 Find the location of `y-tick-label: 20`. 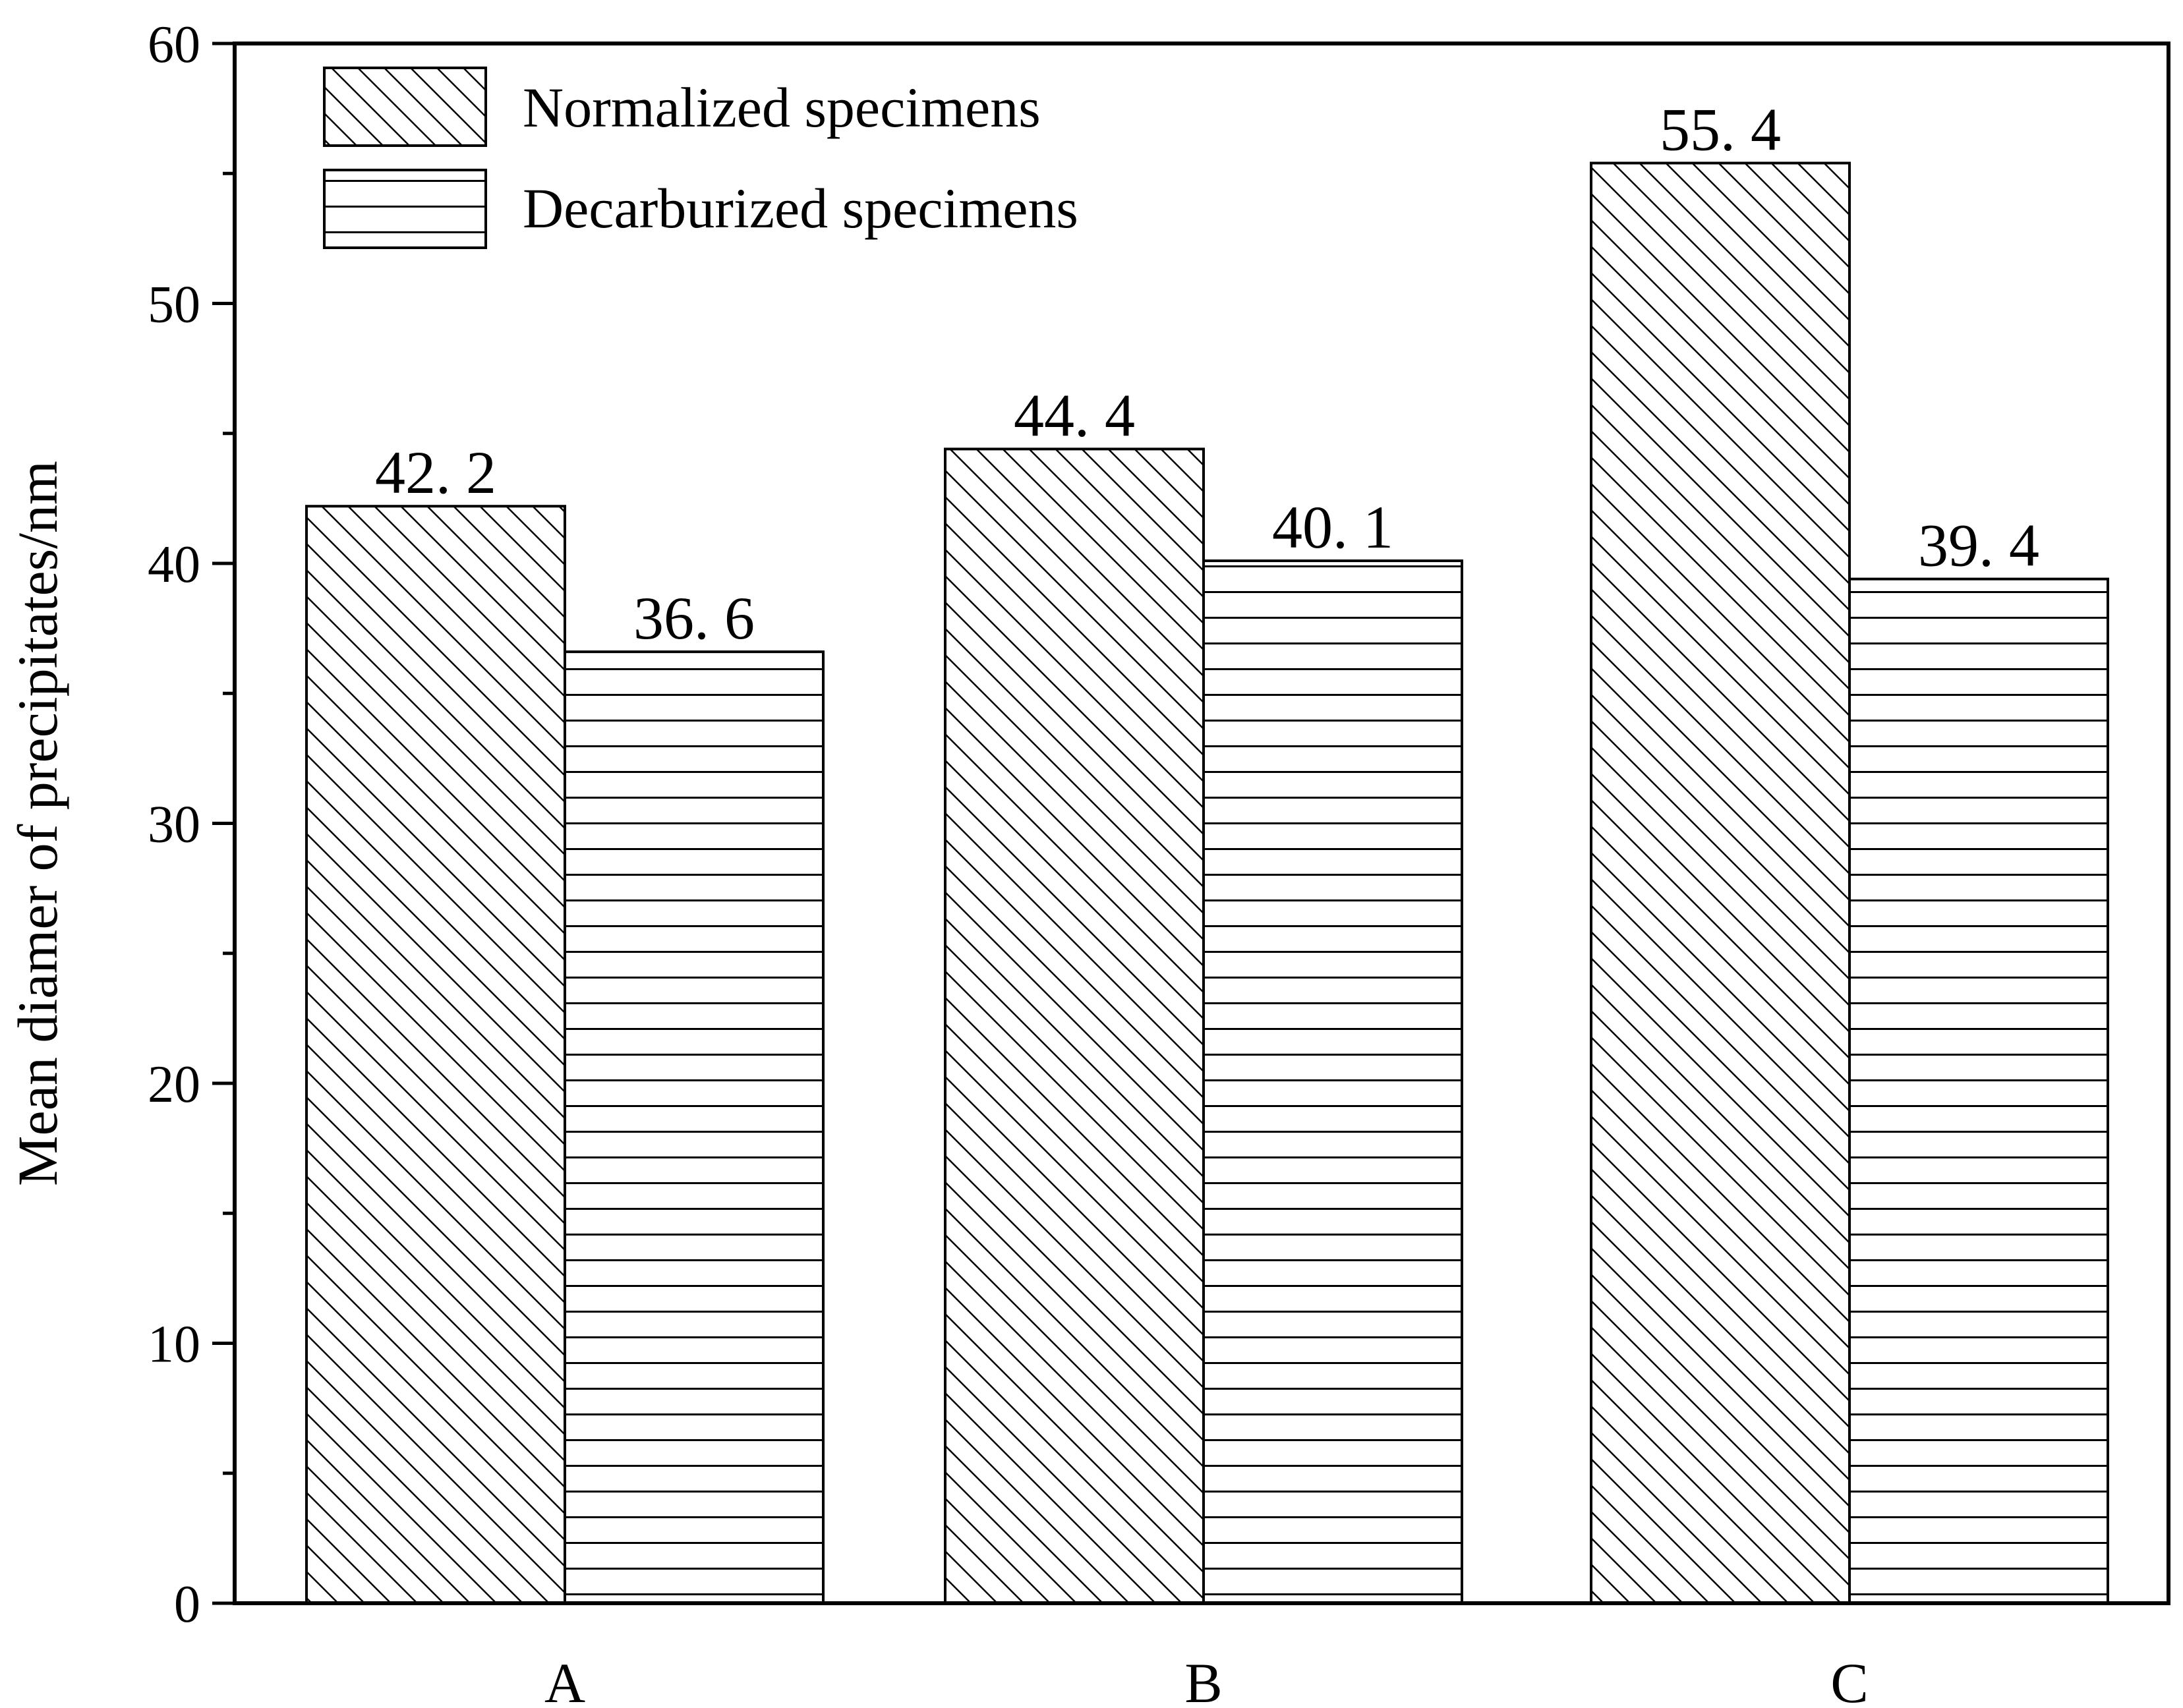

y-tick-label: 20 is located at coordinates (174, 1085).